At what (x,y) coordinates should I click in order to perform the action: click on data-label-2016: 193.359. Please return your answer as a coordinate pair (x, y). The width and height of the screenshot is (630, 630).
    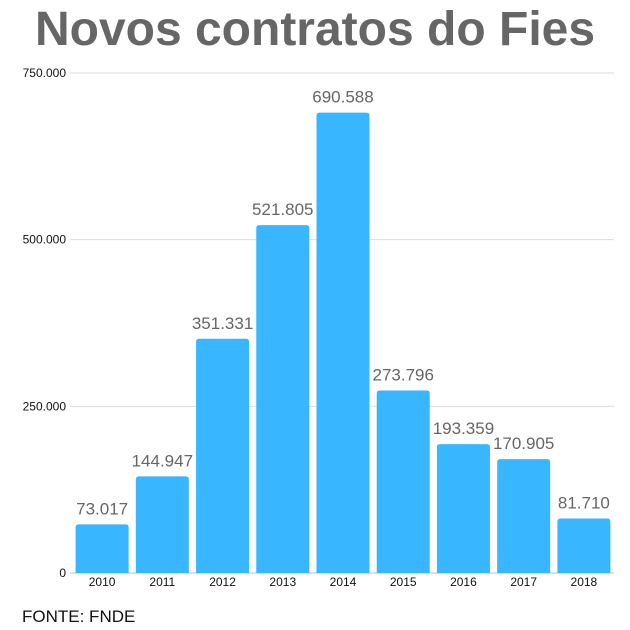
    Looking at the image, I should click on (463, 428).